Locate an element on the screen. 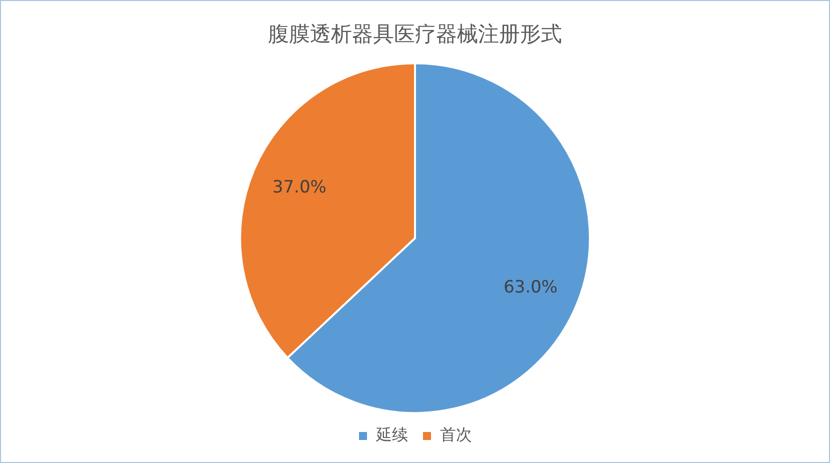 The image size is (830, 463). legend-label: 延续 is located at coordinates (391, 434).